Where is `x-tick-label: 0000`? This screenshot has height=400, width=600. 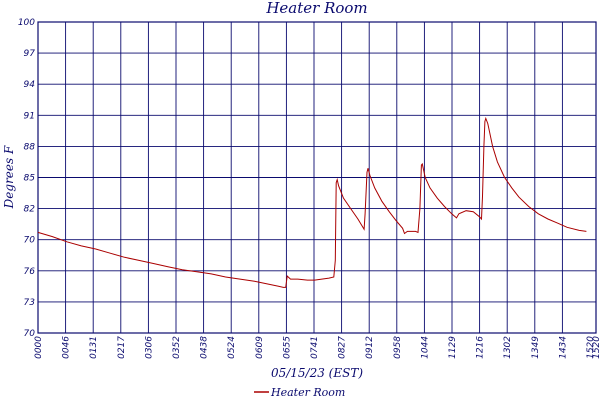 x-tick-label: 0000 is located at coordinates (39, 347).